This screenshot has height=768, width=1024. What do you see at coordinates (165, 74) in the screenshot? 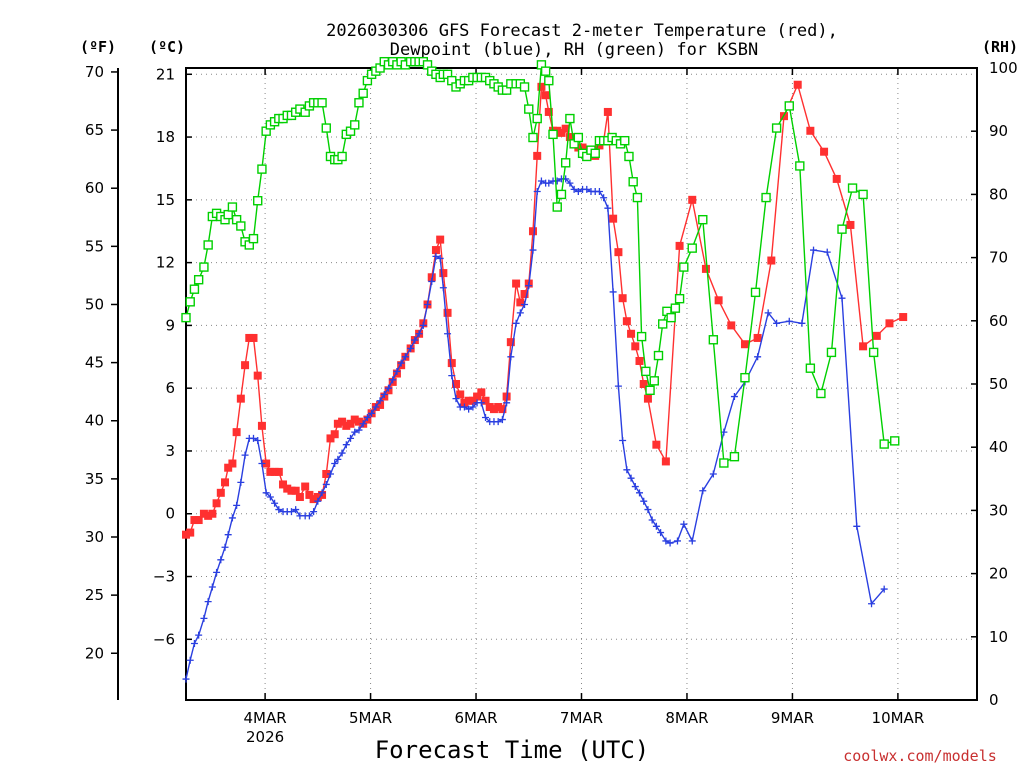
I see `celsius-tick-label: 21` at bounding box center [165, 74].